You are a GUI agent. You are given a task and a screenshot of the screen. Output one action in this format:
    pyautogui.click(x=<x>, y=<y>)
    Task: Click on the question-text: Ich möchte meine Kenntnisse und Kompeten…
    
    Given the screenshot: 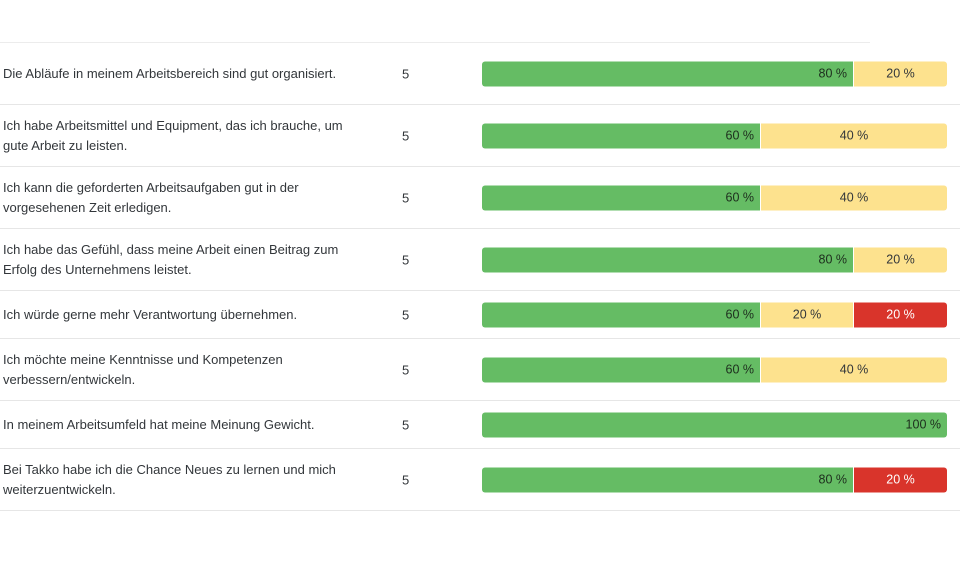 What is the action you would take?
    pyautogui.click(x=143, y=369)
    